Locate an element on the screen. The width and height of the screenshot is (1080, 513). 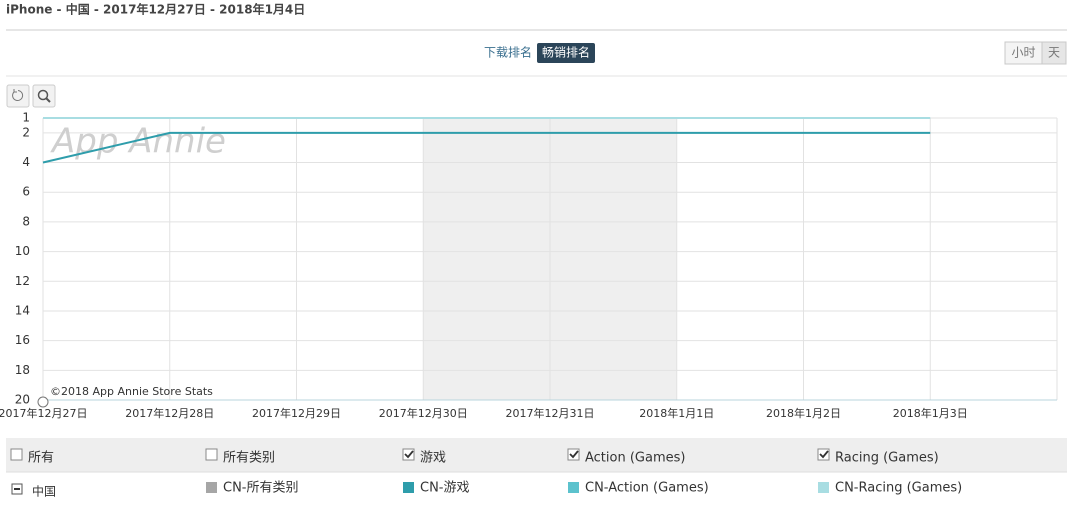
x-tick-label: 2017年12月28日 is located at coordinates (169, 413).